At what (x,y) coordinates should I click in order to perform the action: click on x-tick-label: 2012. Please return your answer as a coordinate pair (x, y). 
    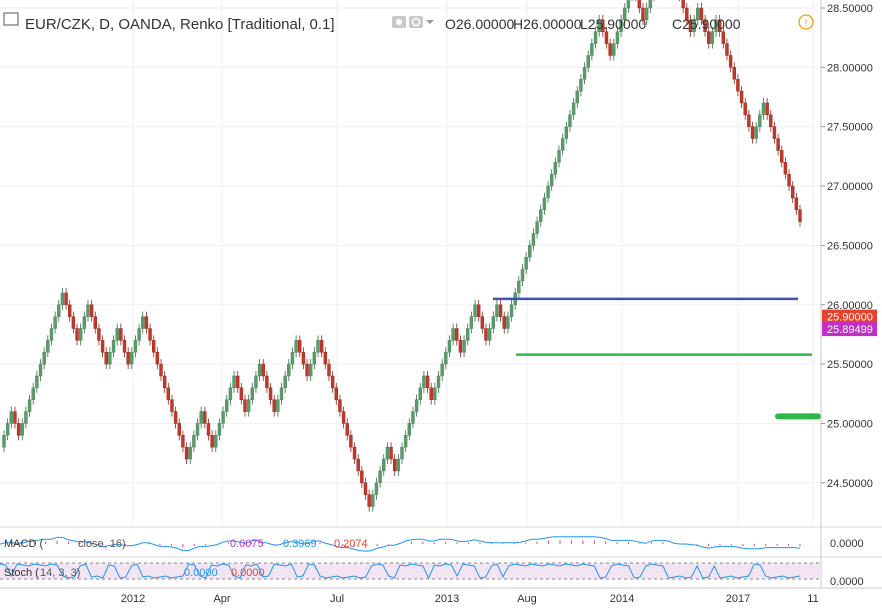
    Looking at the image, I should click on (133, 599).